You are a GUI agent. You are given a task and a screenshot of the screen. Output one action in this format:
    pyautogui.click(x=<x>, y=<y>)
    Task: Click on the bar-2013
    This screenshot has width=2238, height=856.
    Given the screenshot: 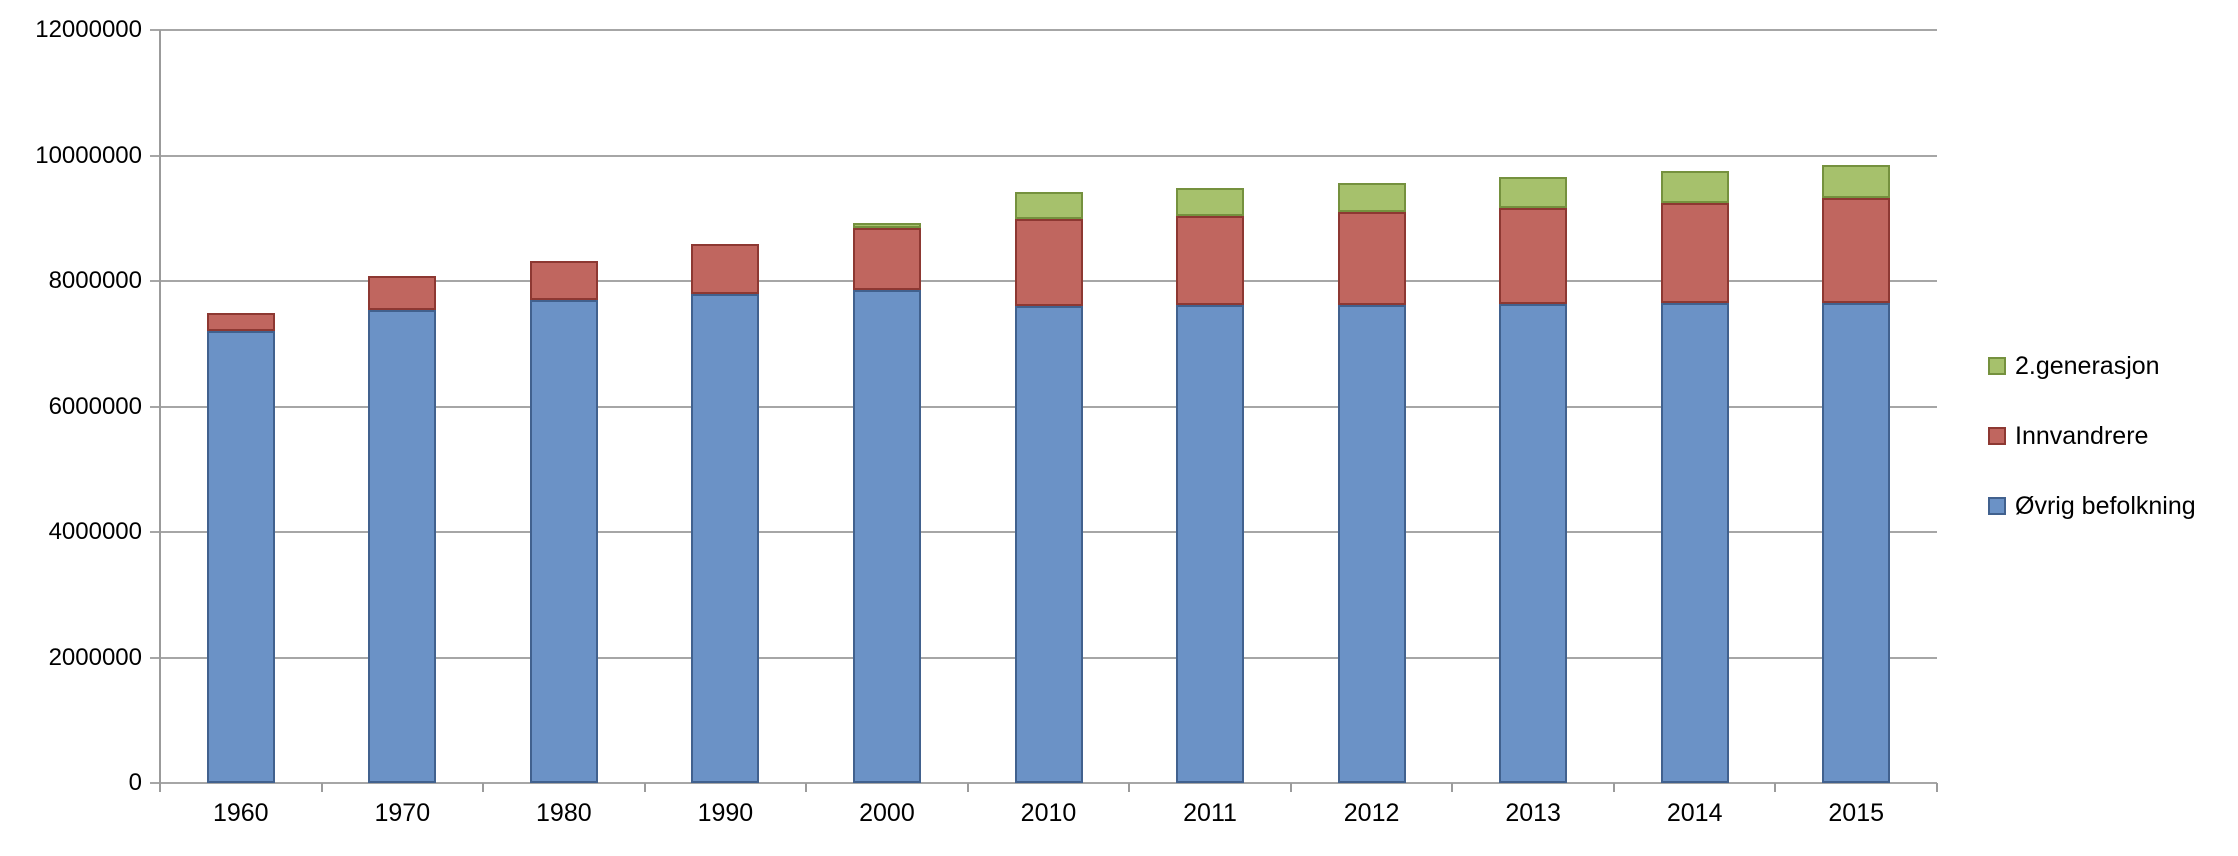 What is the action you would take?
    pyautogui.click(x=1533, y=391)
    